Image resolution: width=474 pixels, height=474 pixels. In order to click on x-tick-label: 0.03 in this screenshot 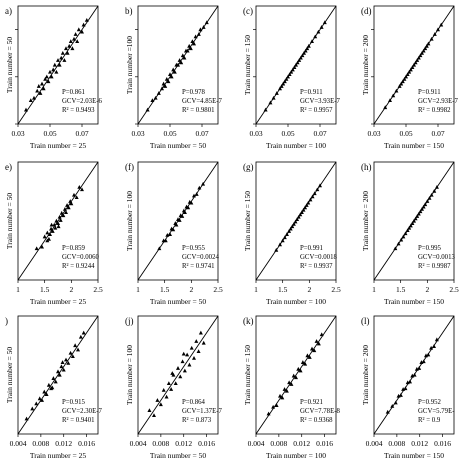, I will do `click(373, 133)`.